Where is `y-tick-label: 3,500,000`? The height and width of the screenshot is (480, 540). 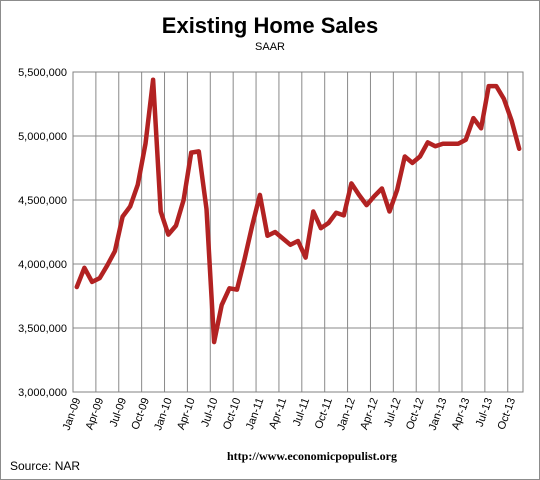 y-tick-label: 3,500,000 is located at coordinates (42, 329).